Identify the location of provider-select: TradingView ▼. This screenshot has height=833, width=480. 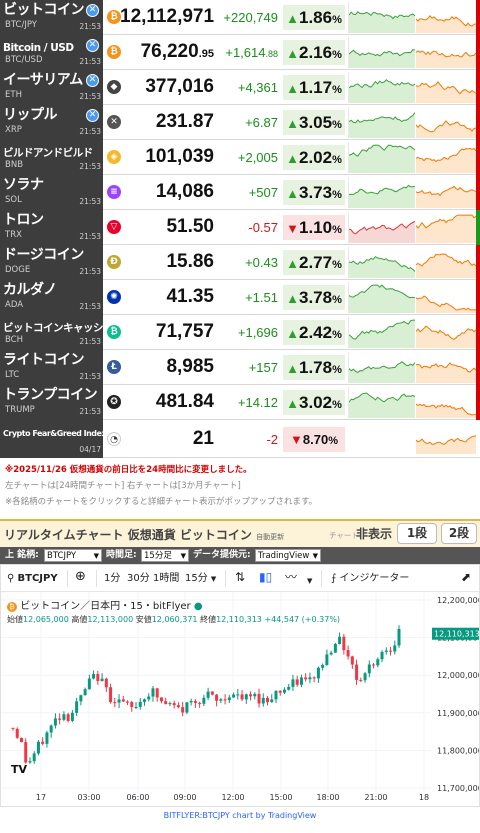
(288, 555).